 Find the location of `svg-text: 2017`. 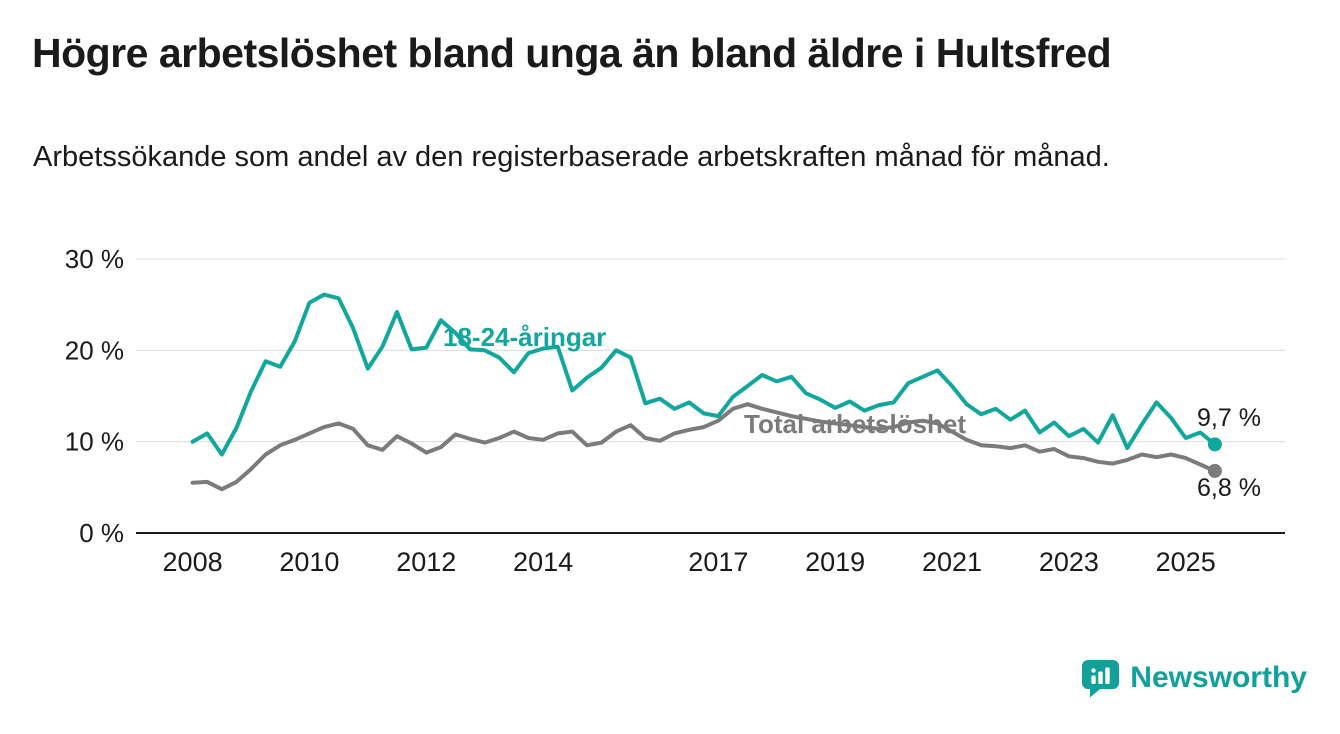

svg-text: 2017 is located at coordinates (718, 562).